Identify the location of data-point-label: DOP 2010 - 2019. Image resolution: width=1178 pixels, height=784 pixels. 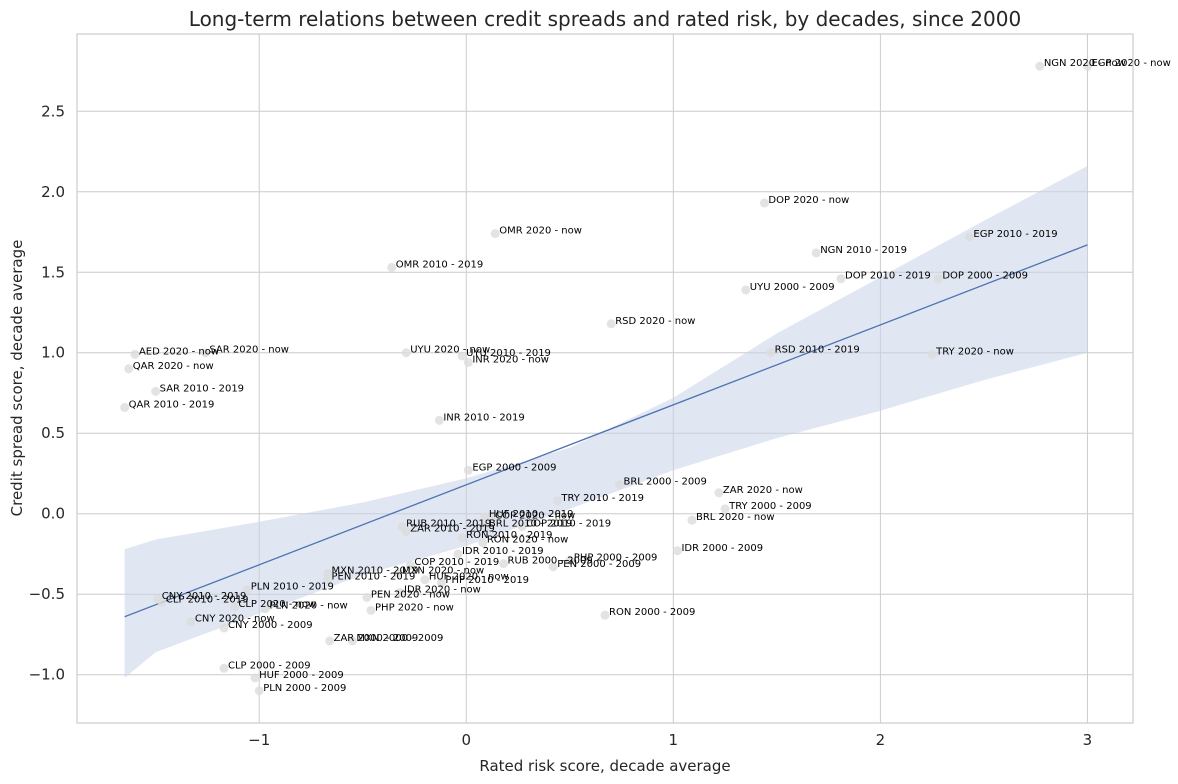
(888, 276).